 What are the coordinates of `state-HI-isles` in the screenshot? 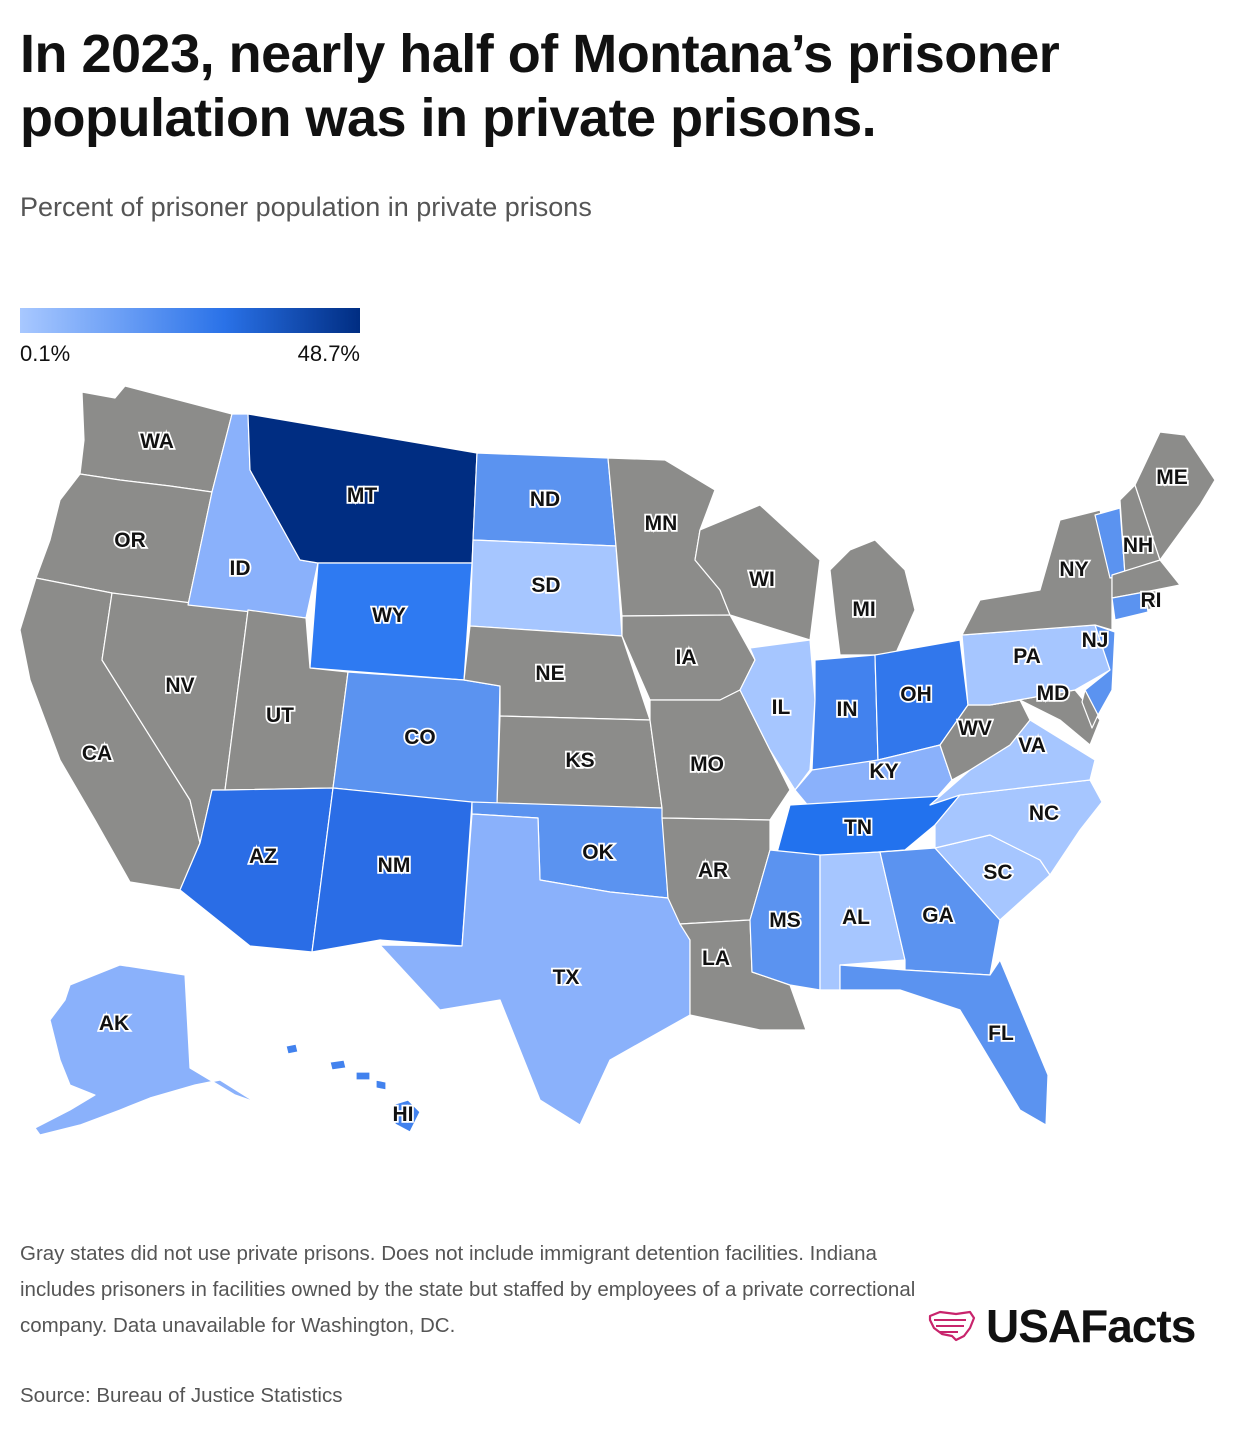 It's located at (336, 1067).